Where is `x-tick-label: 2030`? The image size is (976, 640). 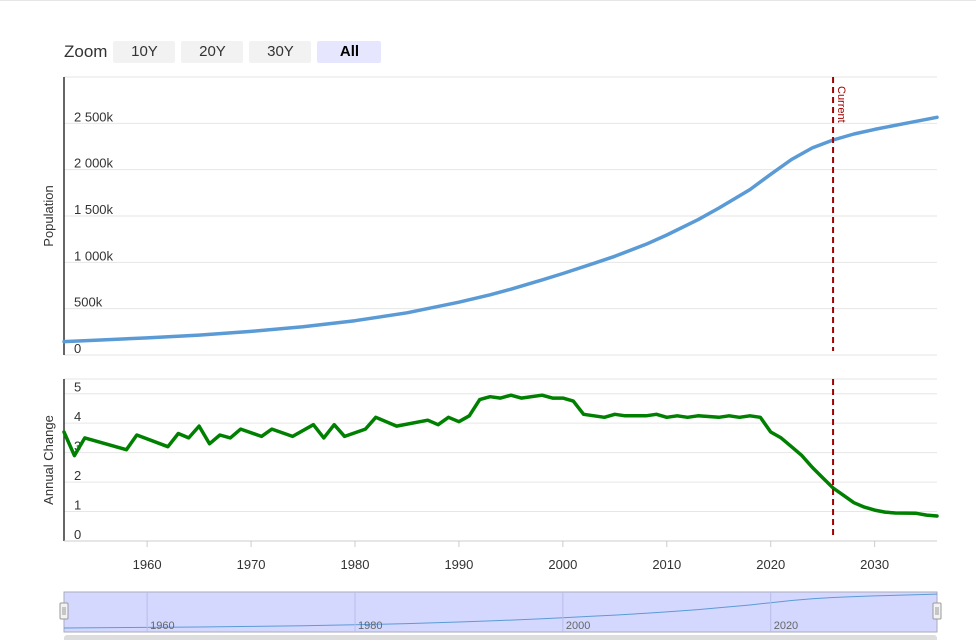
x-tick-label: 2030 is located at coordinates (874, 564).